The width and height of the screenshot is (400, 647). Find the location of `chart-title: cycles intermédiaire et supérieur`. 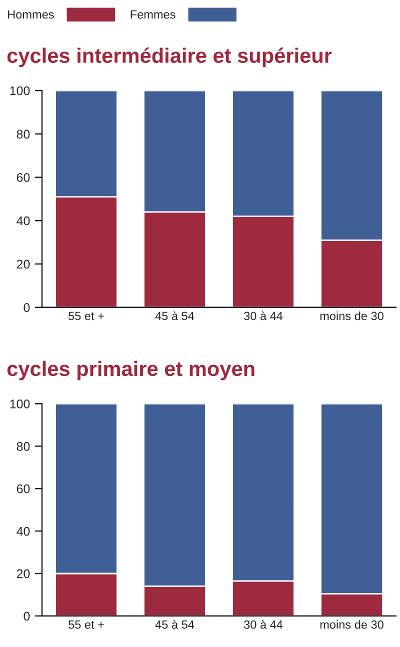

chart-title: cycles intermédiaire et supérieur is located at coordinates (169, 58).